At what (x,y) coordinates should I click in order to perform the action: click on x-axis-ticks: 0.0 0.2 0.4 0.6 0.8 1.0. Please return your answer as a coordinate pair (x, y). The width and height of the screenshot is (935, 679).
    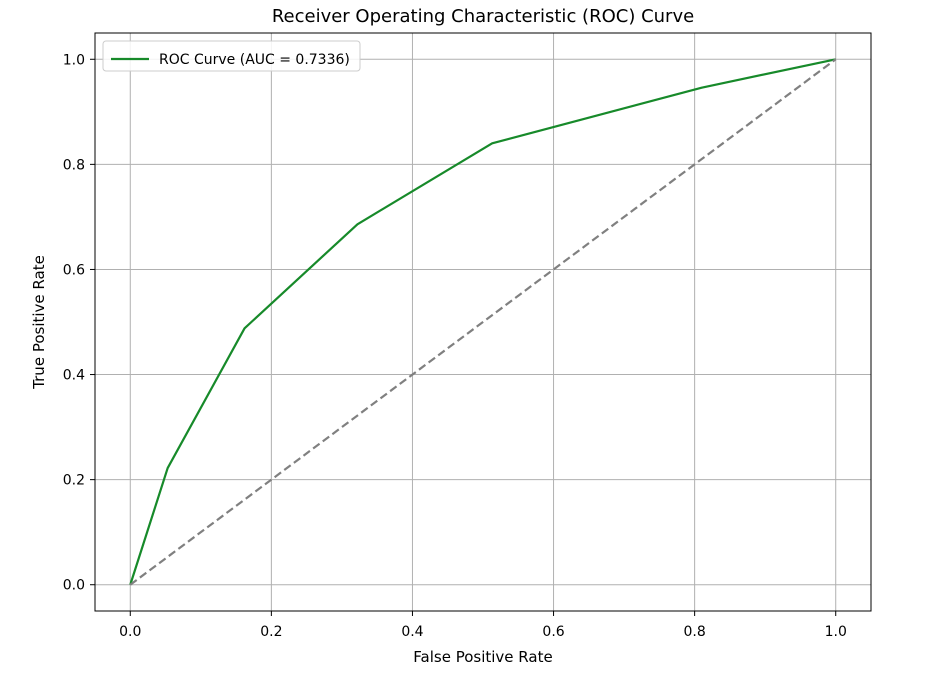
    Looking at the image, I should click on (483, 625).